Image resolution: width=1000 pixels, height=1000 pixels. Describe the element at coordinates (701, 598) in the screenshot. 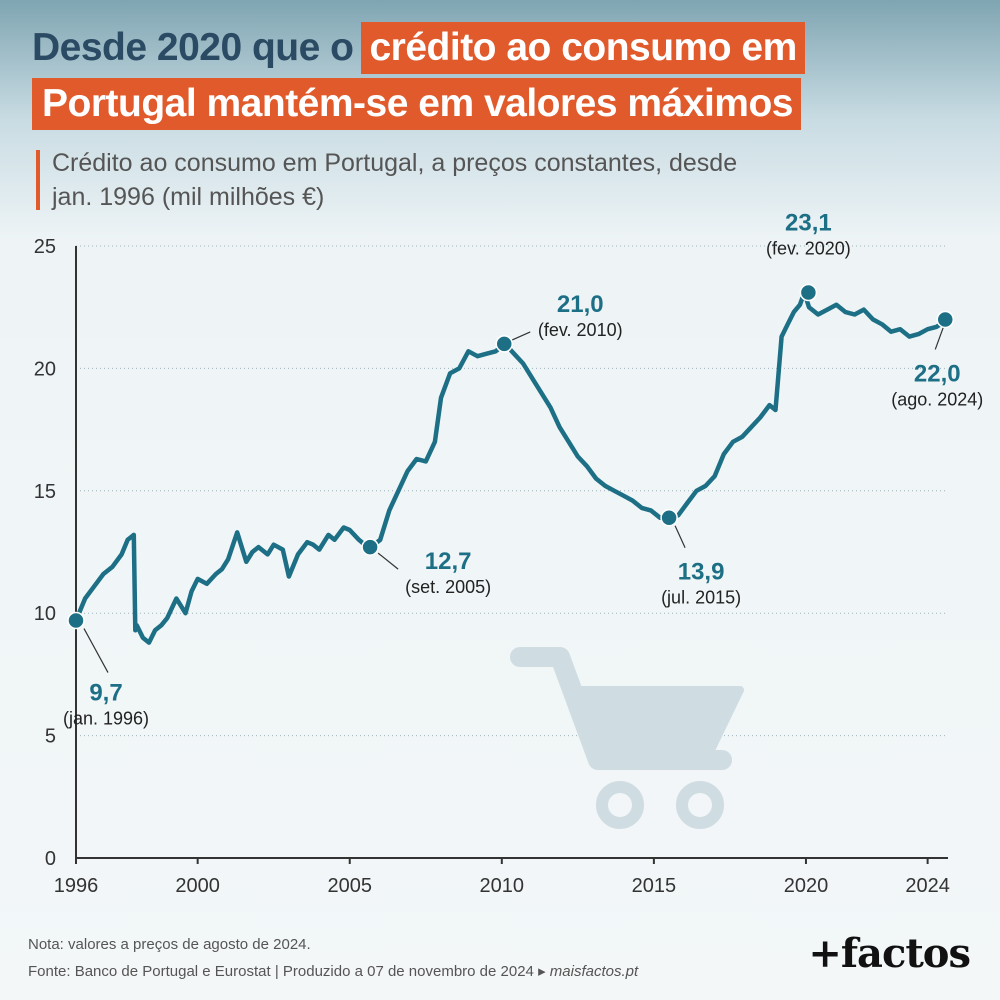

I see `annotation-date: (jul. 2015)` at that location.